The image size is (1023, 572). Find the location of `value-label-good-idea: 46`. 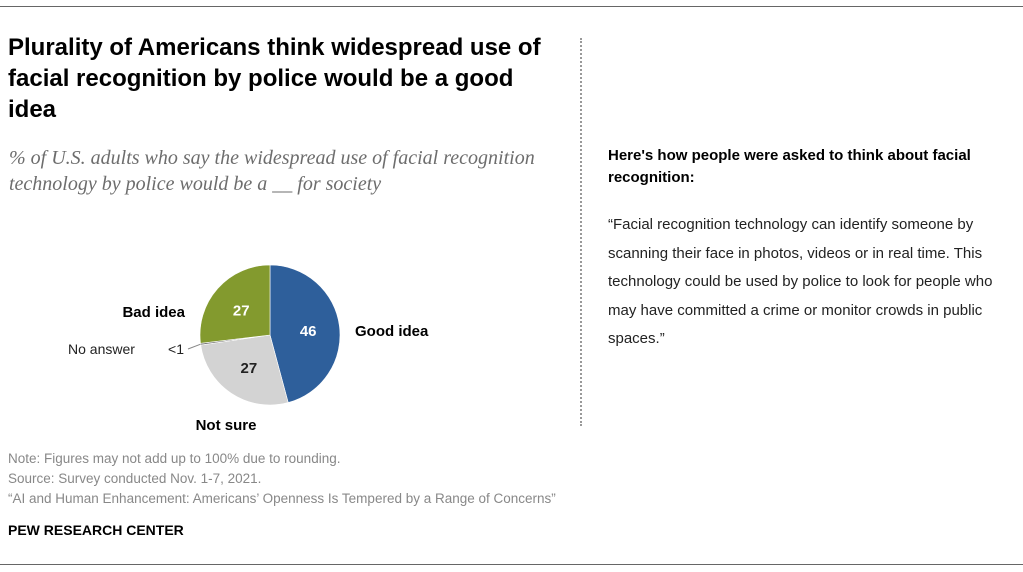

value-label-good-idea: 46 is located at coordinates (308, 331).